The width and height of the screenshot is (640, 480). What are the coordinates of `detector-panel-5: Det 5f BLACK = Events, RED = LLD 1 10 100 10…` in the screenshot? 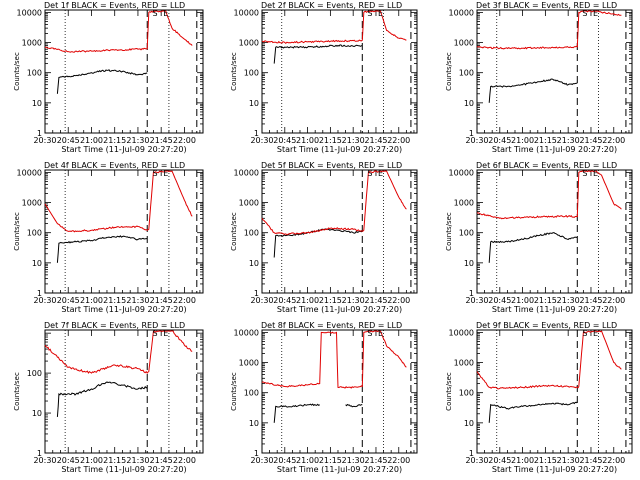 It's located at (324, 237).